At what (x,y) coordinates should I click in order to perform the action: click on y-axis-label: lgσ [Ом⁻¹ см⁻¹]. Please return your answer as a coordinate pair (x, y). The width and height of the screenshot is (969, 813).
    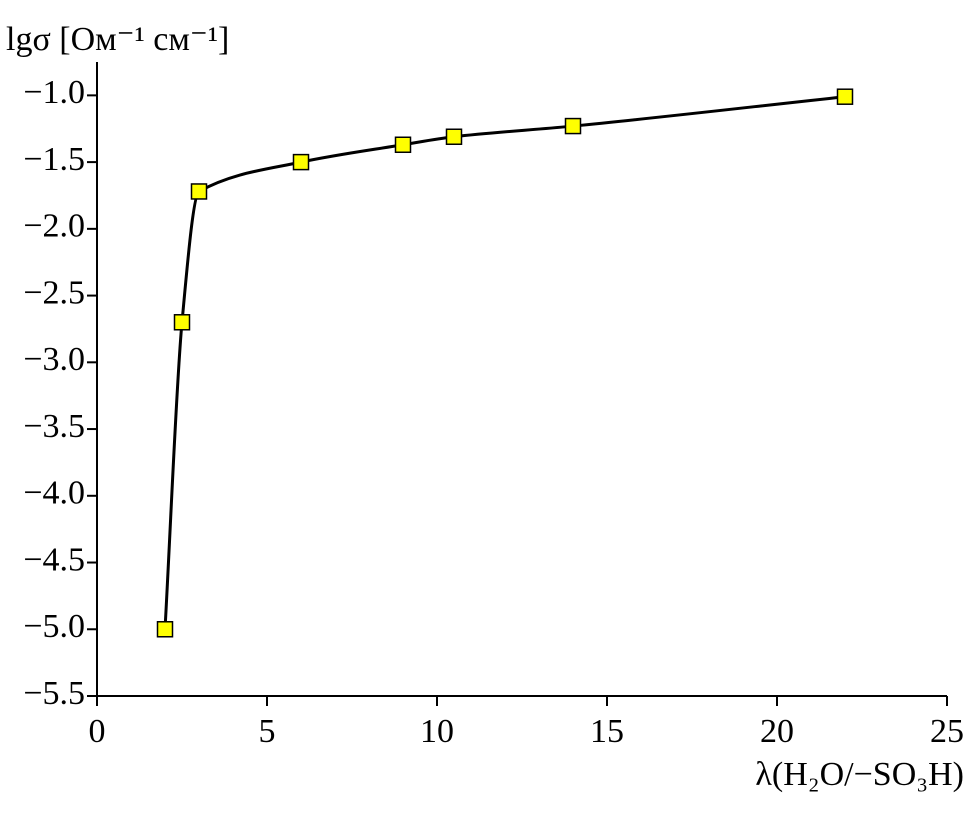
    Looking at the image, I should click on (117, 39).